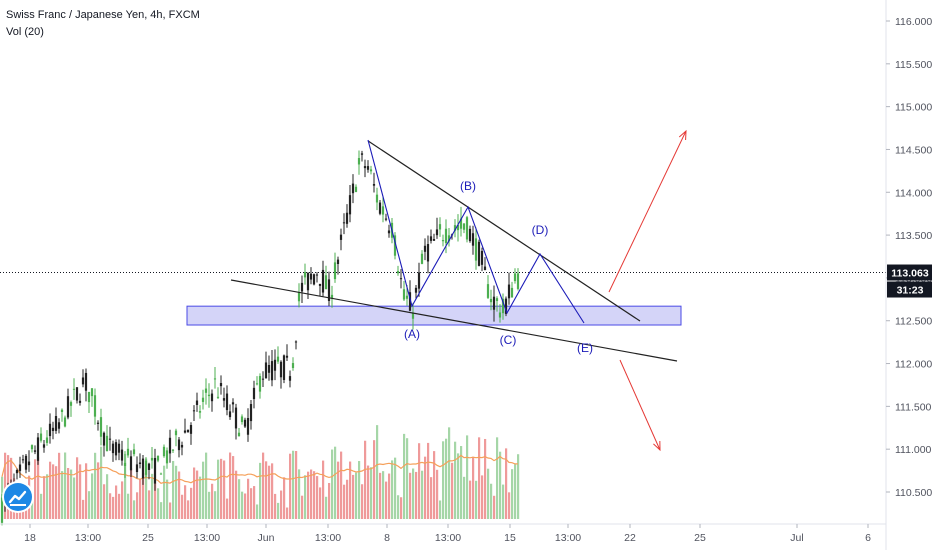  I want to click on countdown-badge, so click(909, 289).